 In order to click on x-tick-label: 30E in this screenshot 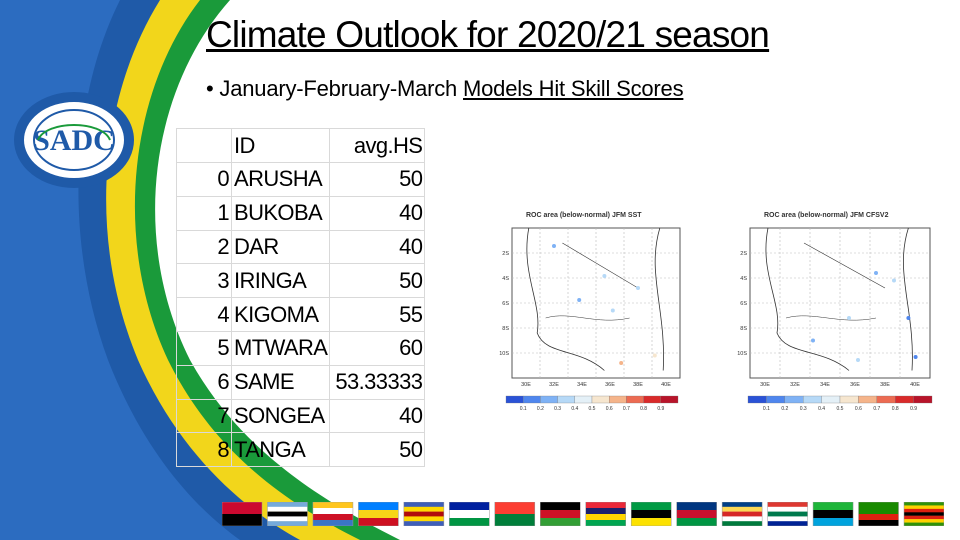, I will do `click(765, 385)`.